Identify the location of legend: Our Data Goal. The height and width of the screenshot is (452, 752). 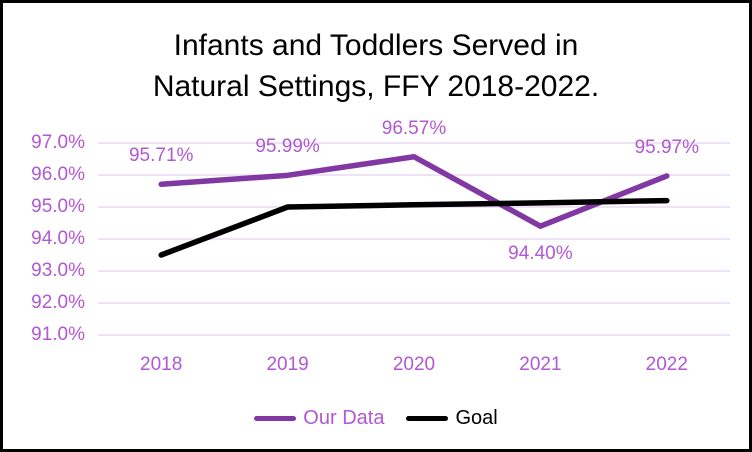
(376, 418).